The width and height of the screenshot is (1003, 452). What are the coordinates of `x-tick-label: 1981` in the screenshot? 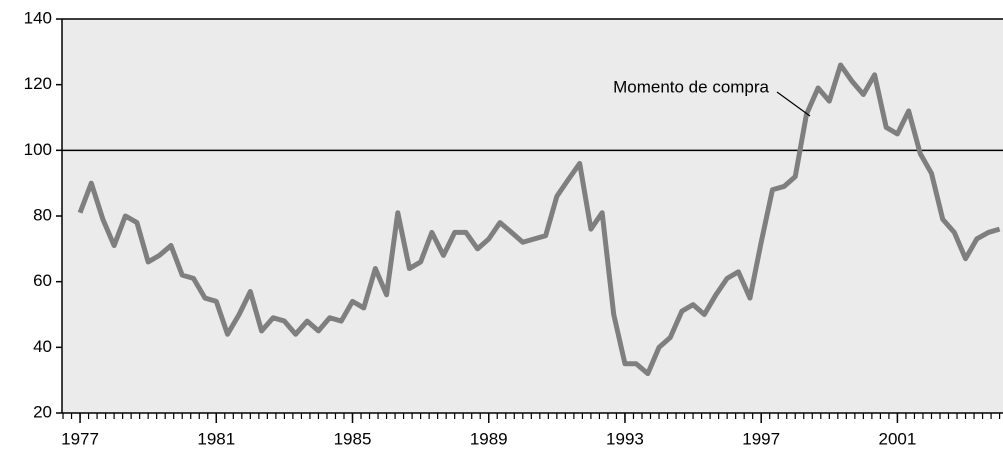 It's located at (216, 438).